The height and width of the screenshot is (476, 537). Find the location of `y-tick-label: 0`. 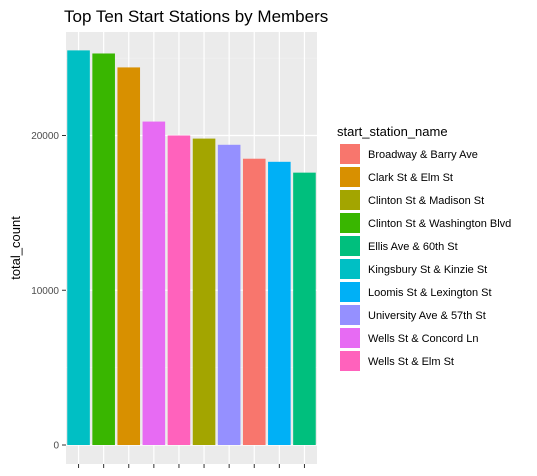

y-tick-label: 0 is located at coordinates (56, 446).